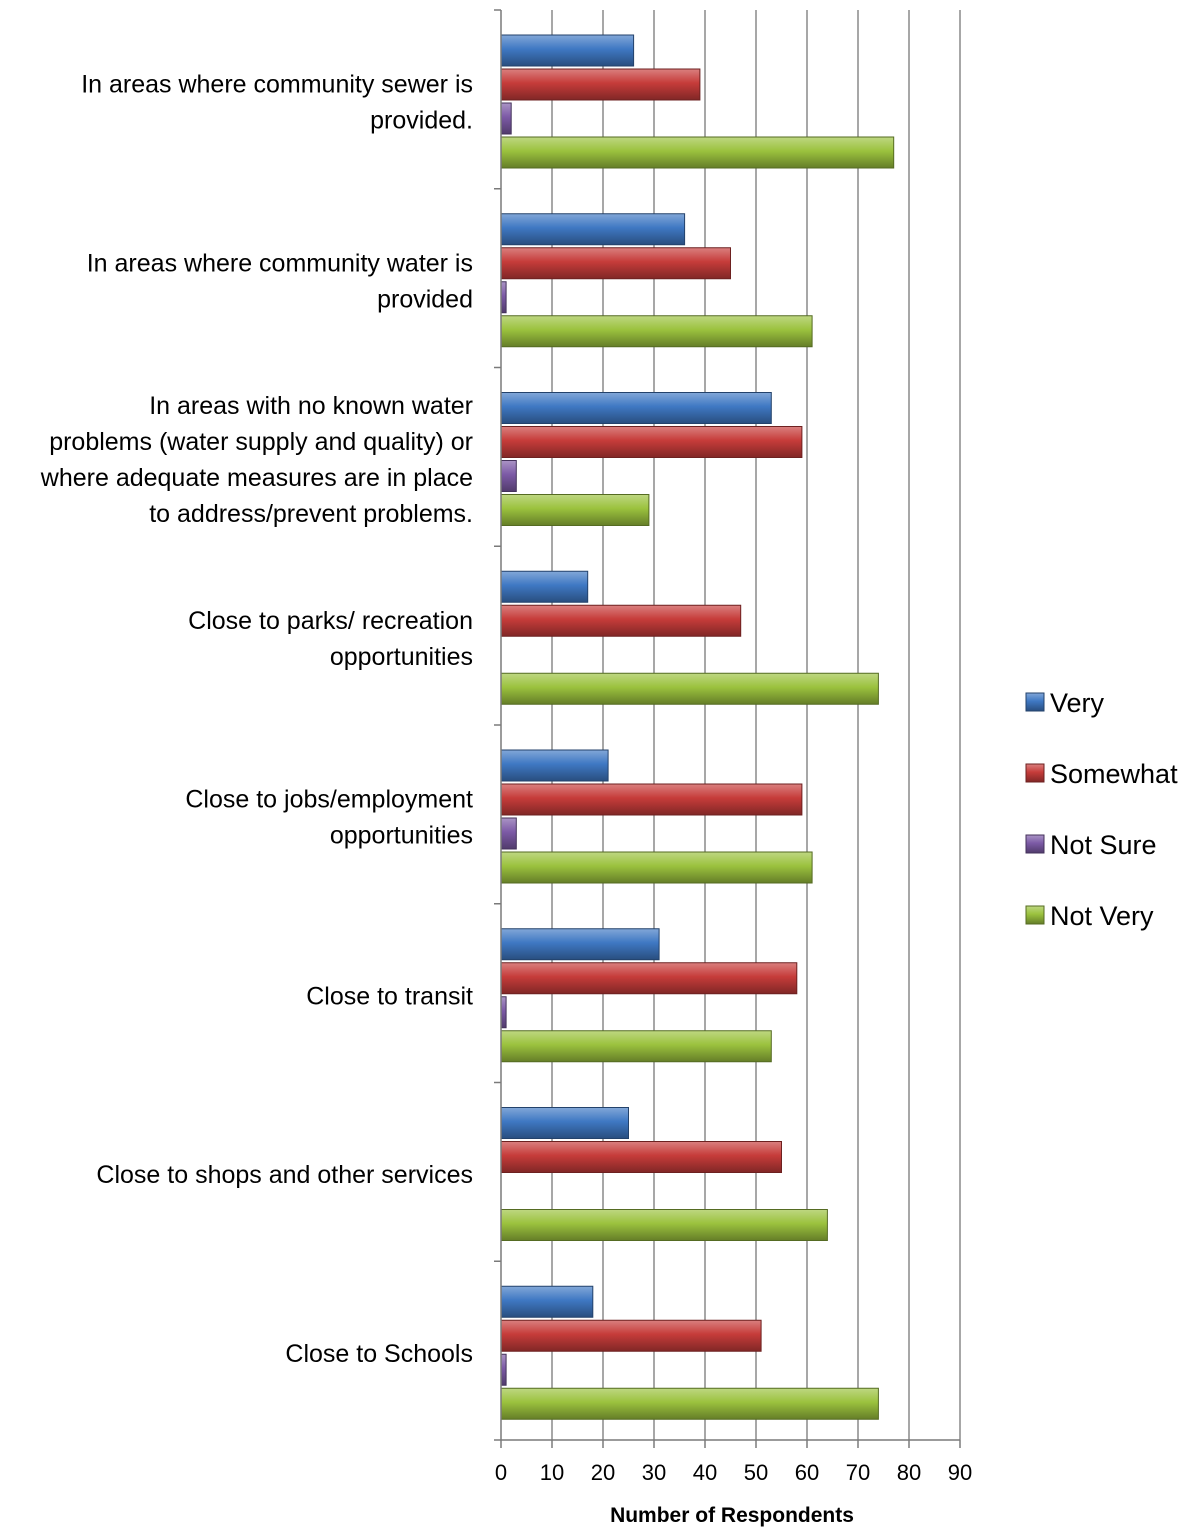  Describe the element at coordinates (330, 639) in the screenshot. I see `category-label-3: Close to parks/ recreation opportunities` at that location.